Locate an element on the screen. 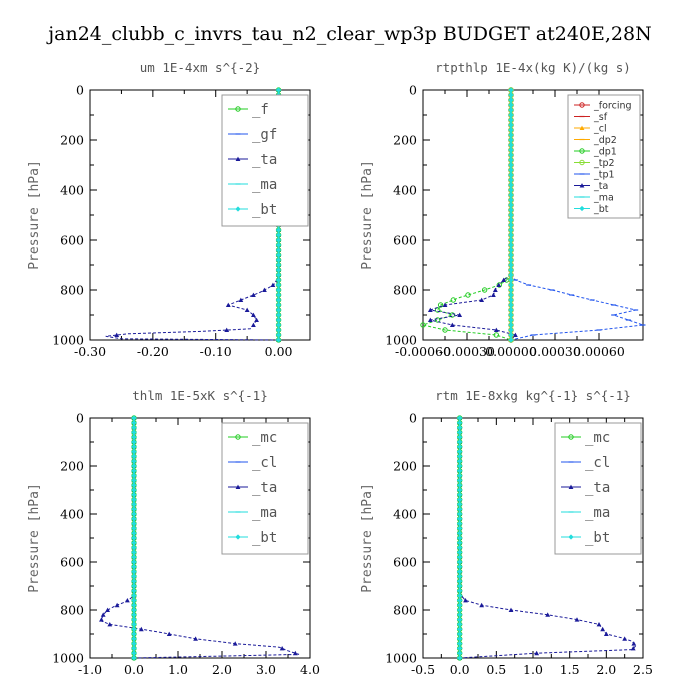 The height and width of the screenshot is (700, 700). x-tick-label: 3.0 is located at coordinates (266, 669).